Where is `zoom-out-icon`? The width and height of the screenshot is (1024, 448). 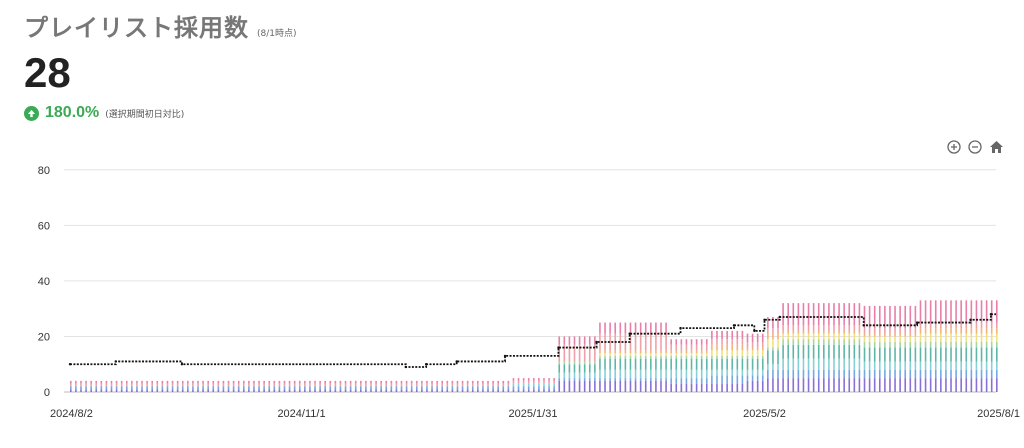
zoom-out-icon is located at coordinates (975, 147).